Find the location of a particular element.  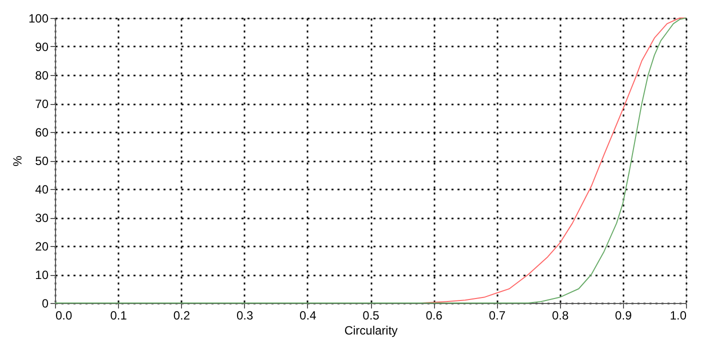

y-tick-label: 80 is located at coordinates (42, 75).